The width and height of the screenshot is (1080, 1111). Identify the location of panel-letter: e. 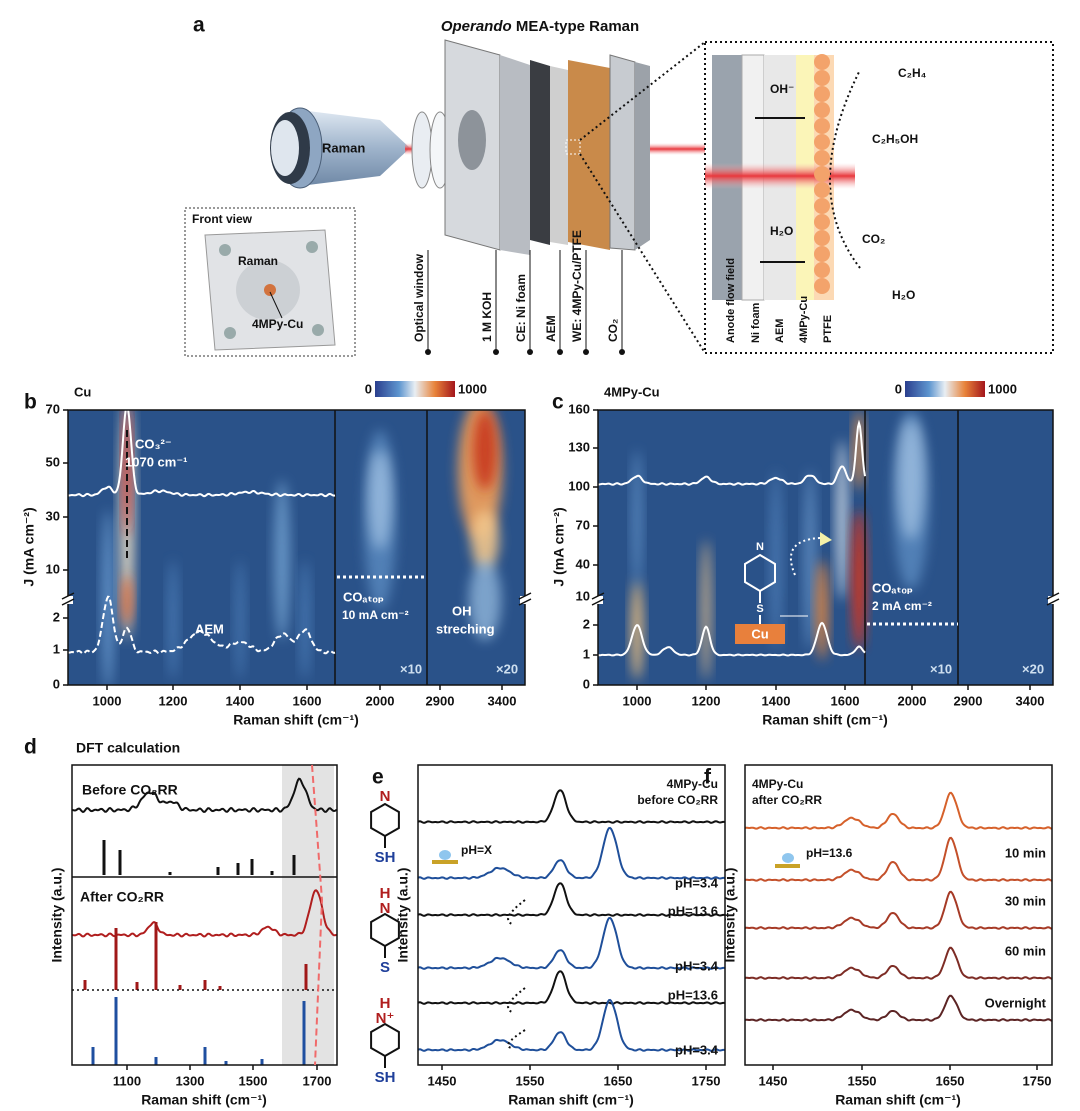
(378, 777).